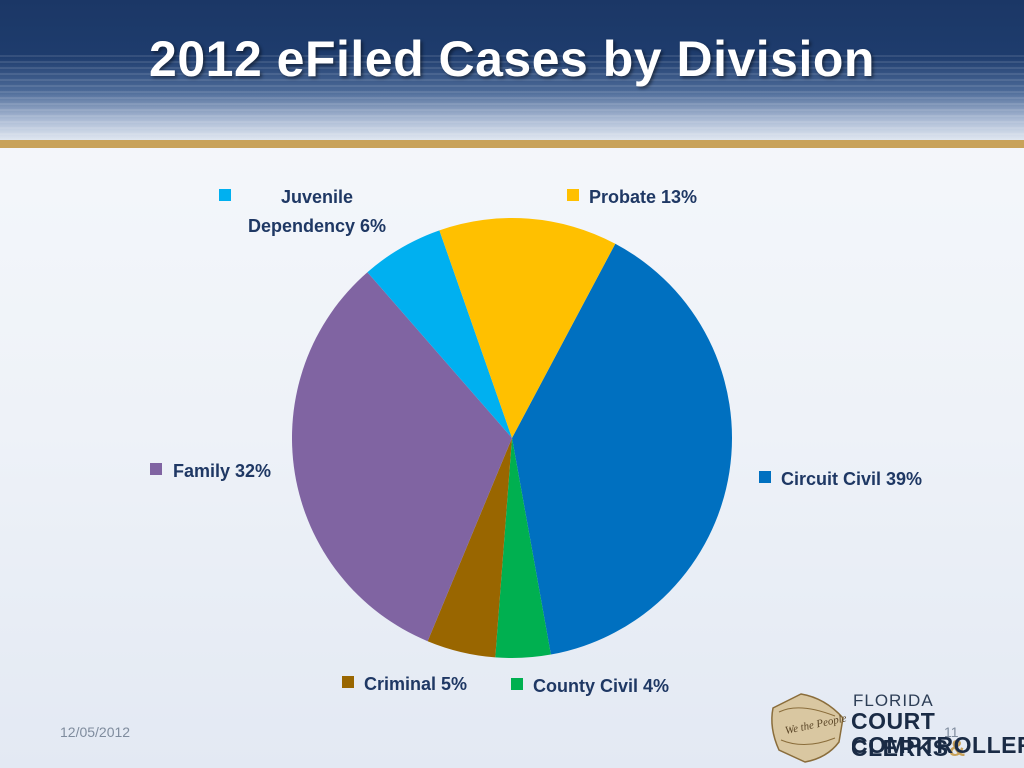 Image resolution: width=1024 pixels, height=768 pixels. Describe the element at coordinates (765, 477) in the screenshot. I see `legend-swatch-circuit-civil` at that location.